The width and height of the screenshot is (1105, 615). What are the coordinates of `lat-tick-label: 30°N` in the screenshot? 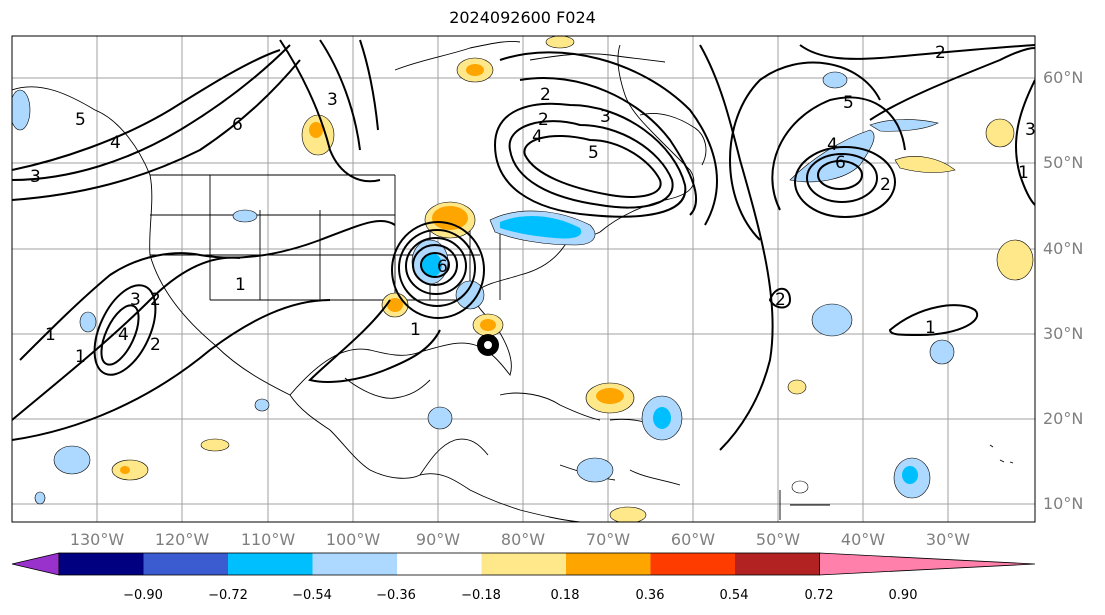 It's located at (1063, 333).